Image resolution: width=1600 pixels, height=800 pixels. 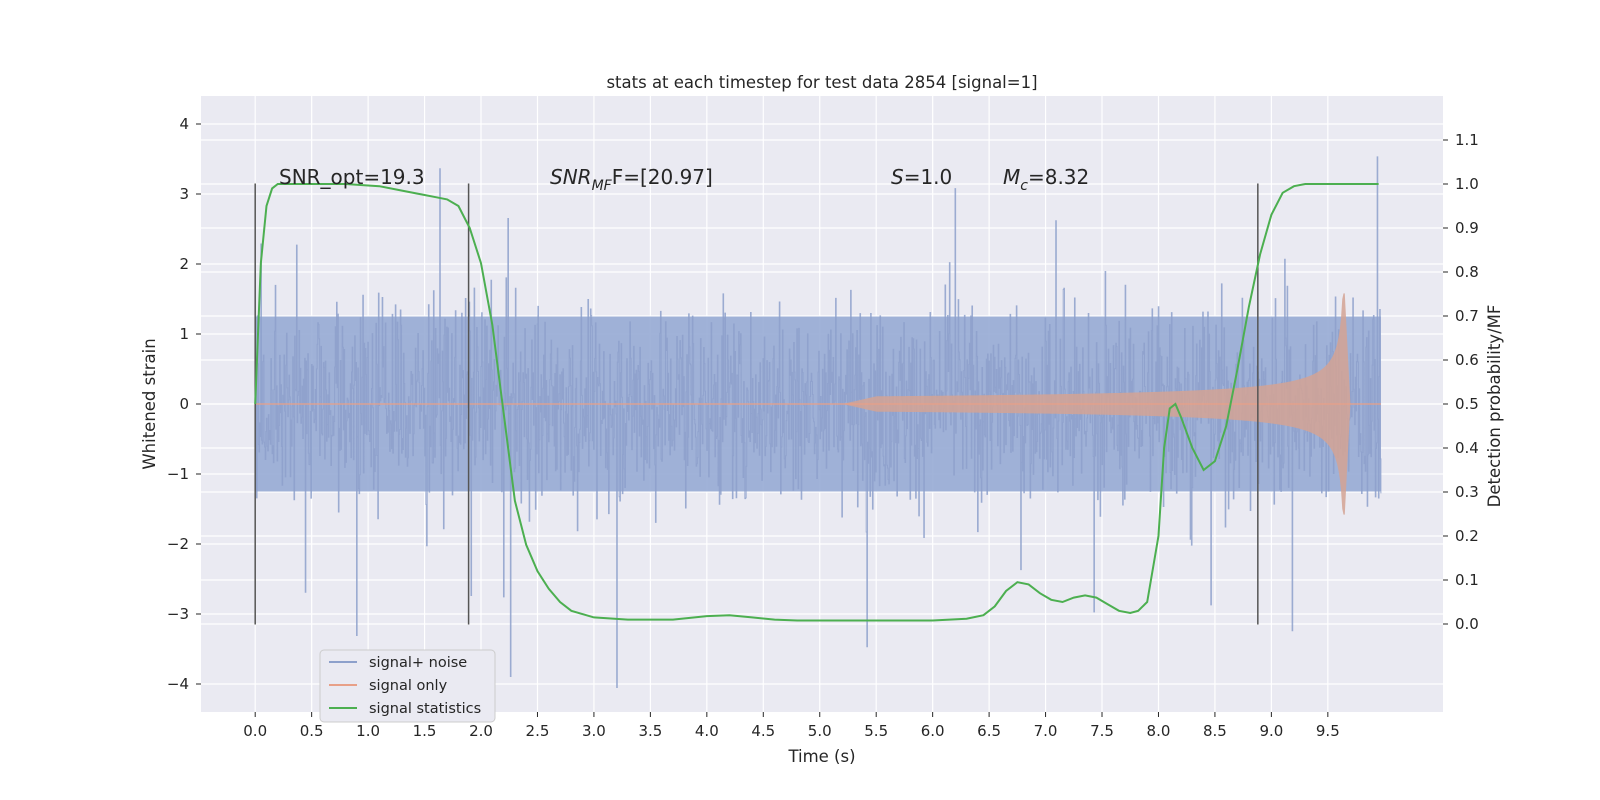 I want to click on x-tick-label: 7.0, so click(x=1046, y=731).